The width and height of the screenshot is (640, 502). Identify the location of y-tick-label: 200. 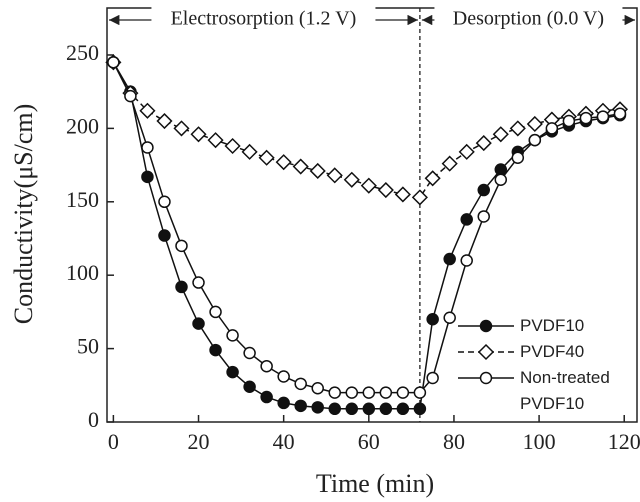
(82, 125).